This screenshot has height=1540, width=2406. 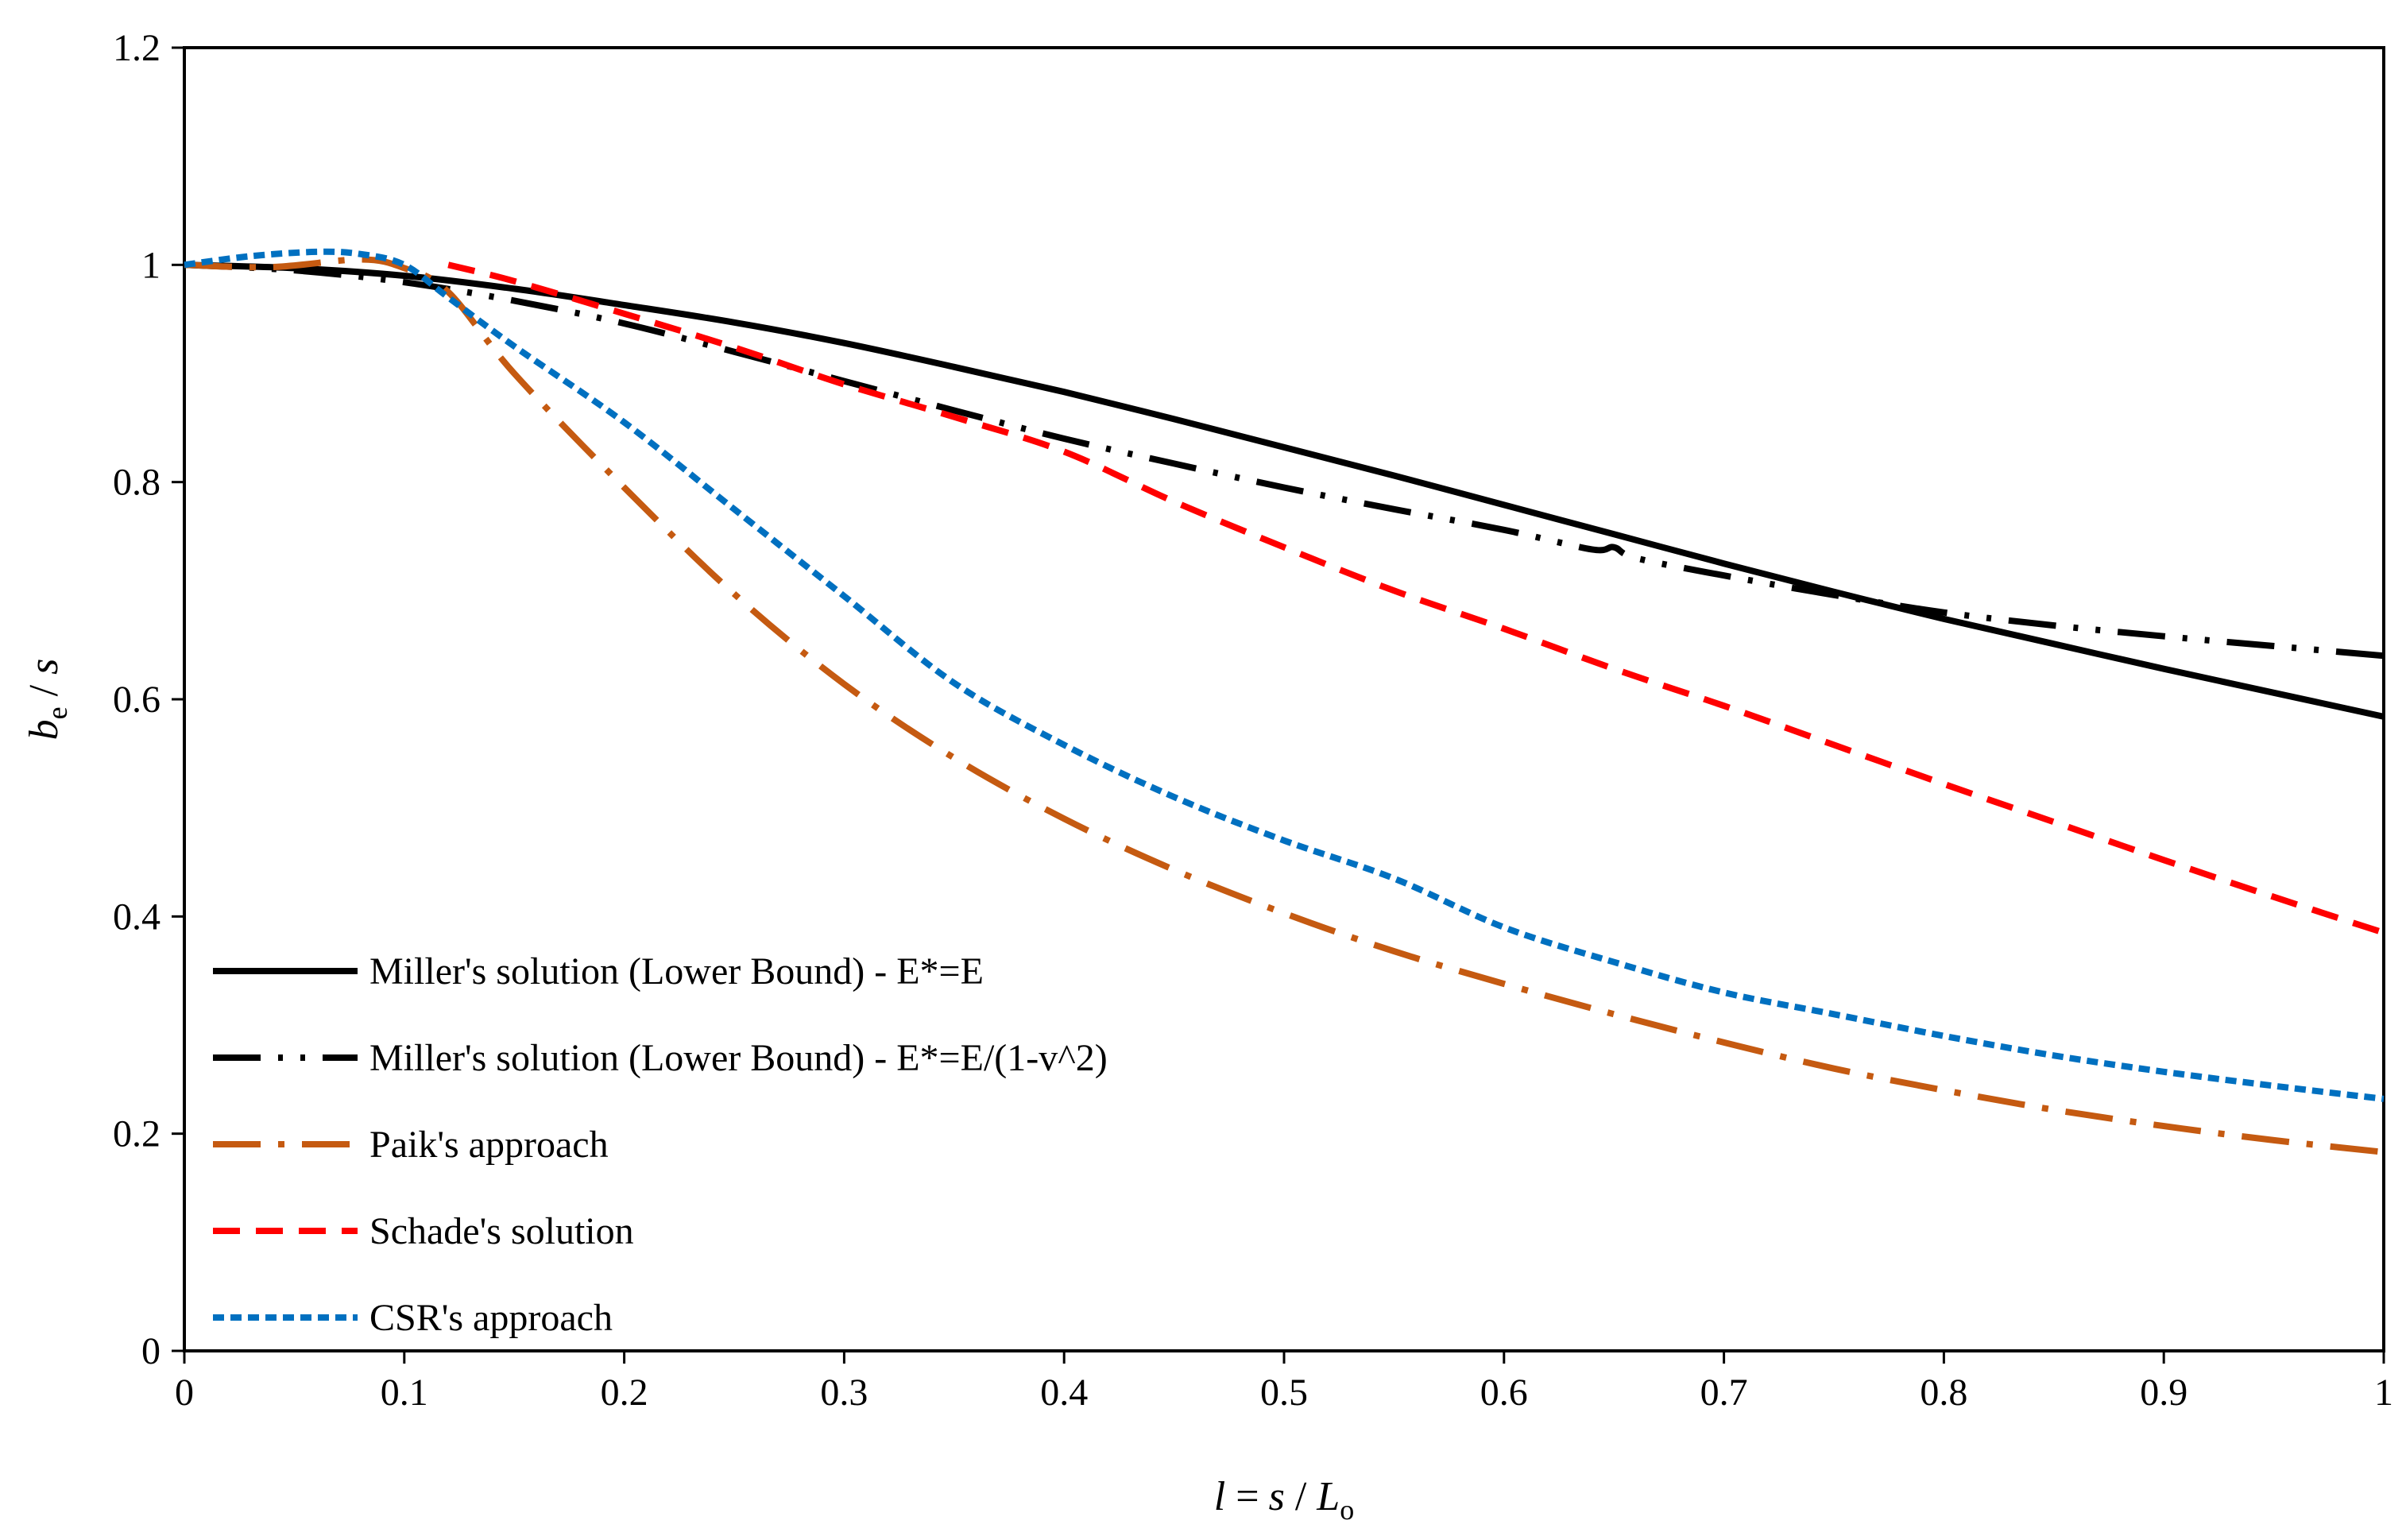 I want to click on x-tick-label: 0.6, so click(x=1504, y=1393).